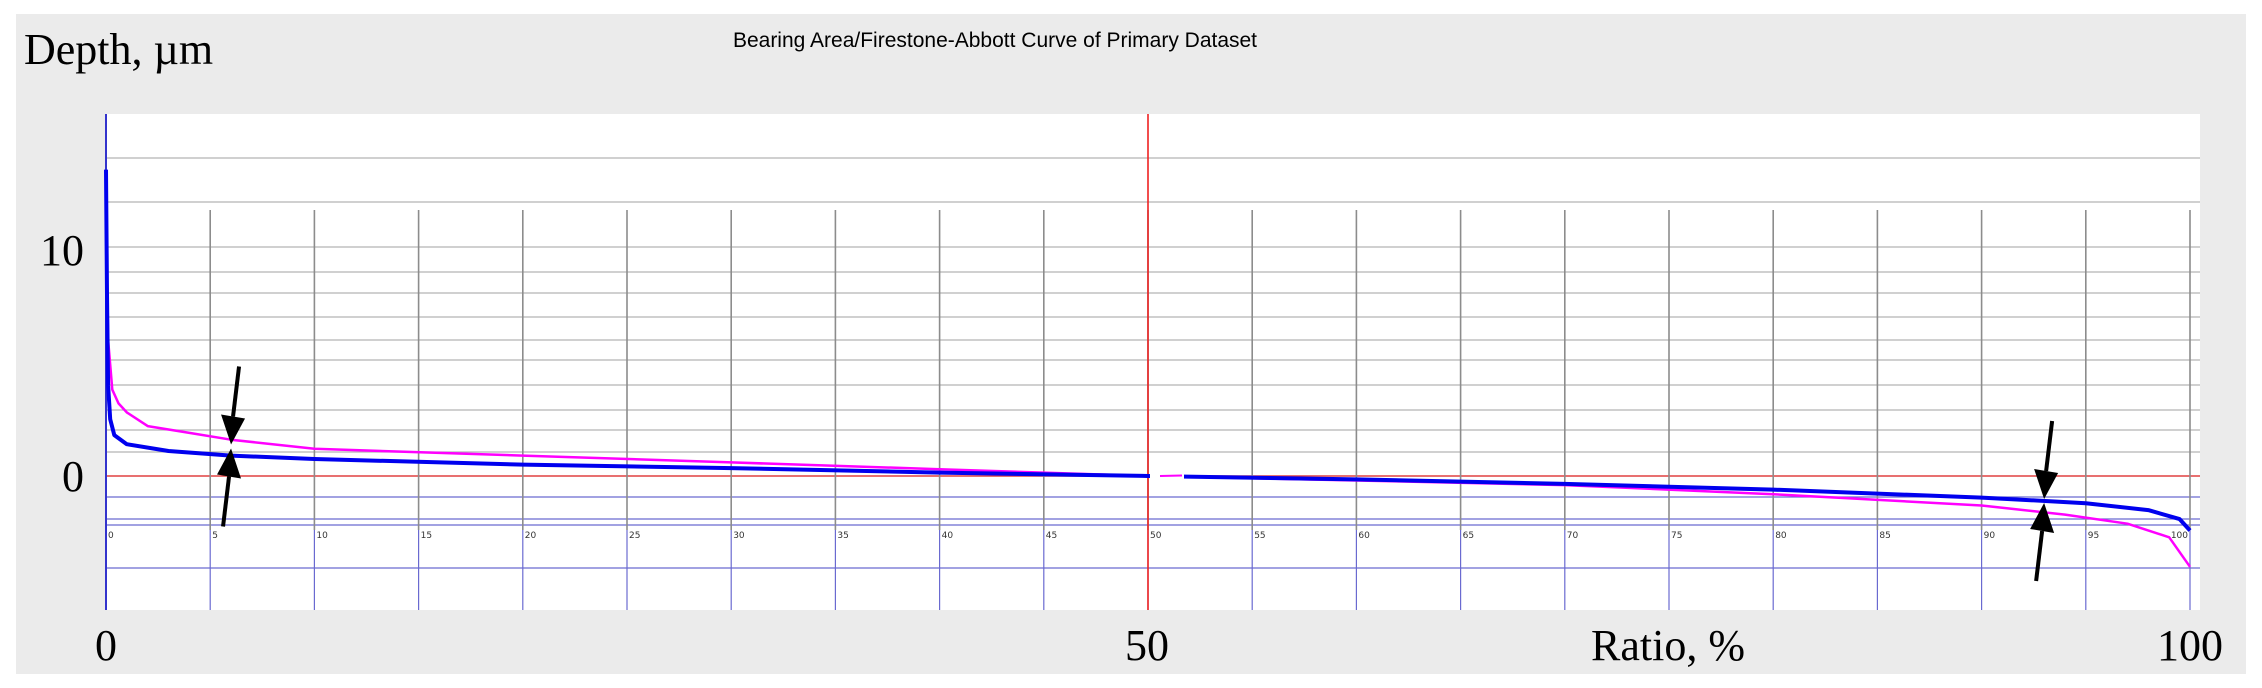 The height and width of the screenshot is (688, 2262). Describe the element at coordinates (2179, 536) in the screenshot. I see `minor-tick-label-100: 100` at that location.